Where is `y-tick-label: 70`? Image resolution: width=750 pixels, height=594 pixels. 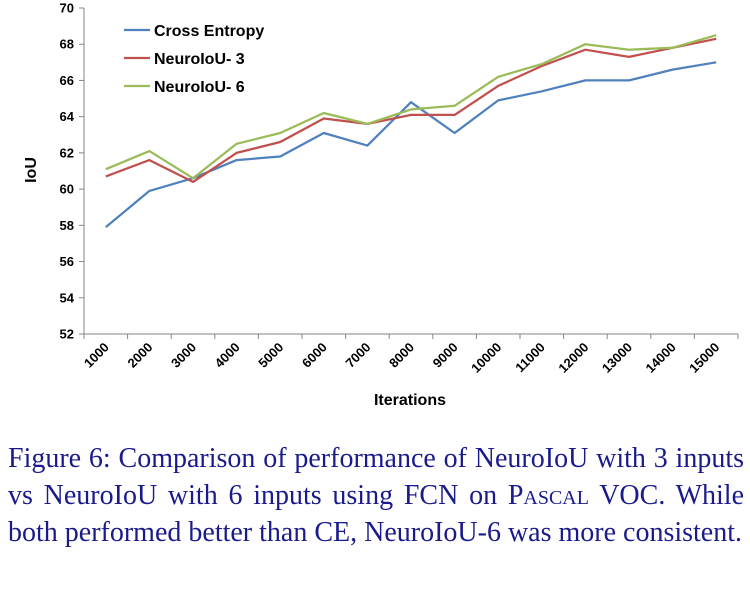
y-tick-label: 70 is located at coordinates (67, 8).